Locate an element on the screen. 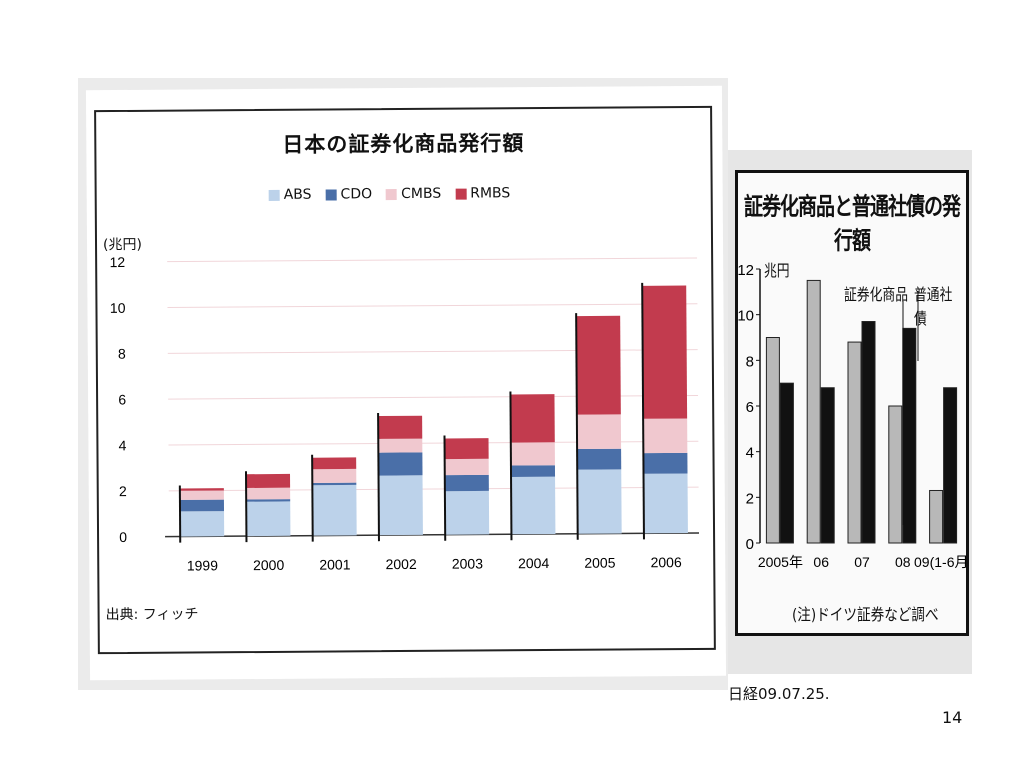  bar-cdo-2005 is located at coordinates (599, 459).